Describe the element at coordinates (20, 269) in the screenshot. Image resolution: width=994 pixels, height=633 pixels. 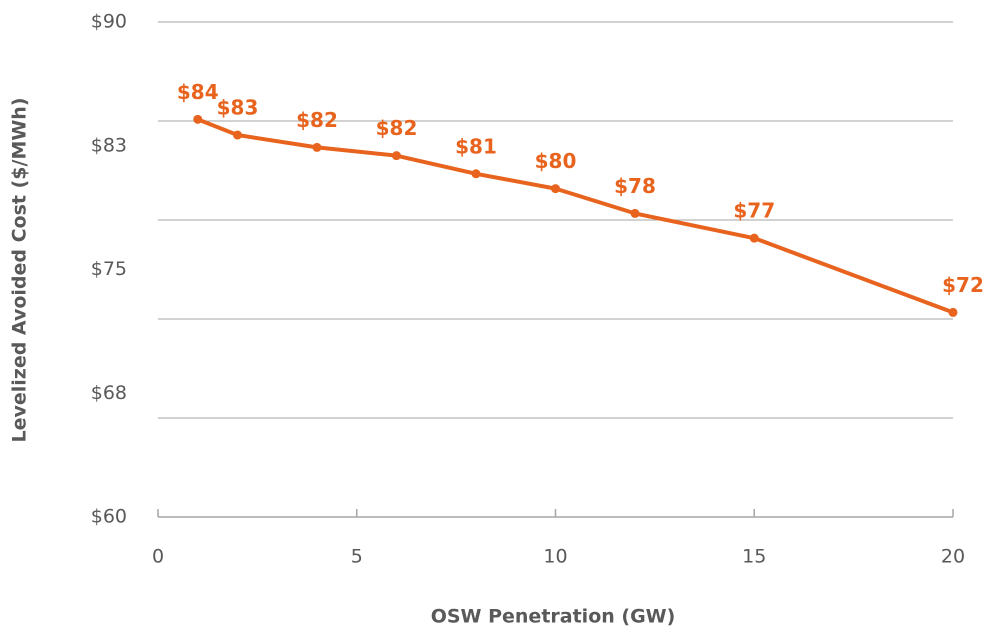
I see `y-axis-title: Levelized Avoided Cost ($/MWh)` at that location.